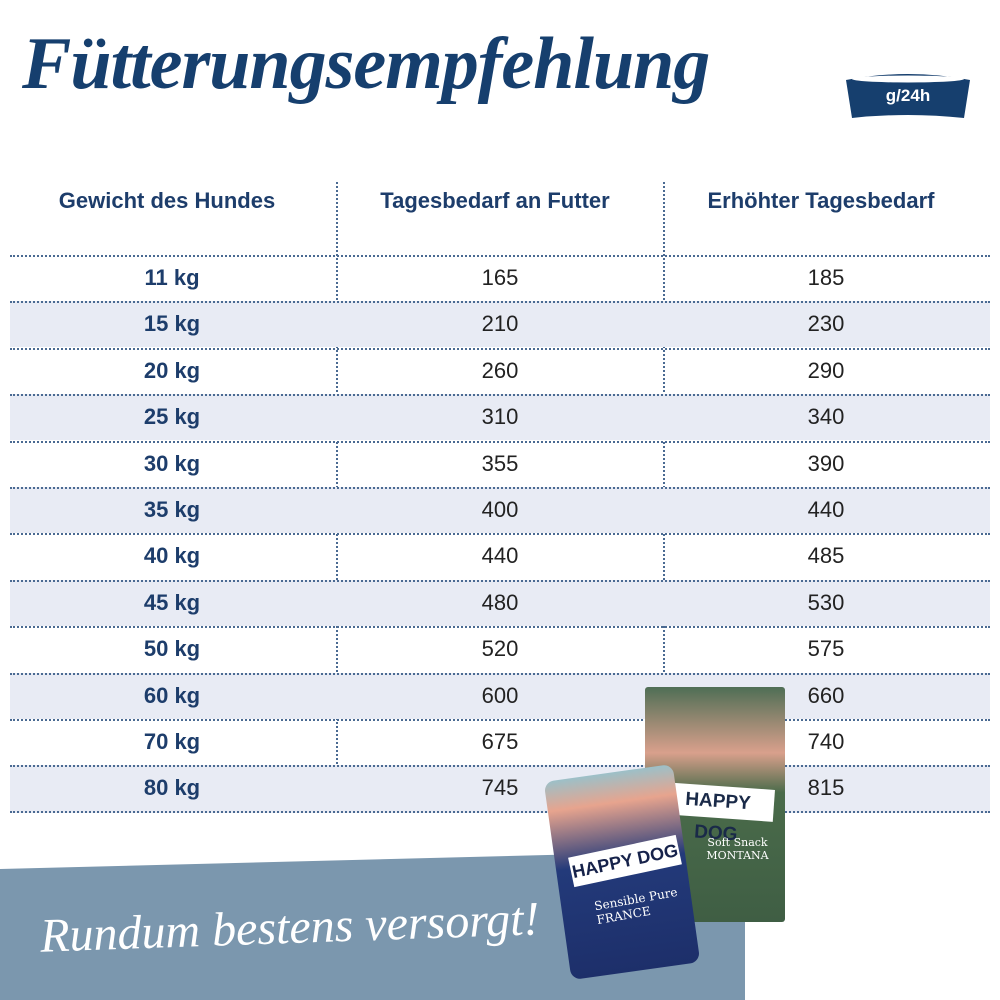 The height and width of the screenshot is (1000, 1000). Describe the element at coordinates (826, 602) in the screenshot. I see `cell-increased: 530` at that location.